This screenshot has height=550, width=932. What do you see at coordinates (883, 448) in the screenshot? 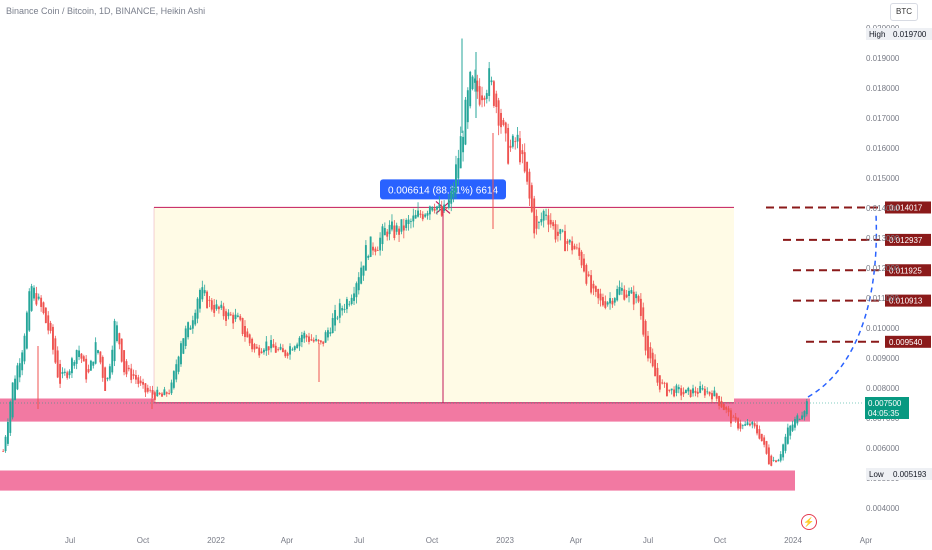
I see `y-tick-label: 0.006000` at bounding box center [883, 448].